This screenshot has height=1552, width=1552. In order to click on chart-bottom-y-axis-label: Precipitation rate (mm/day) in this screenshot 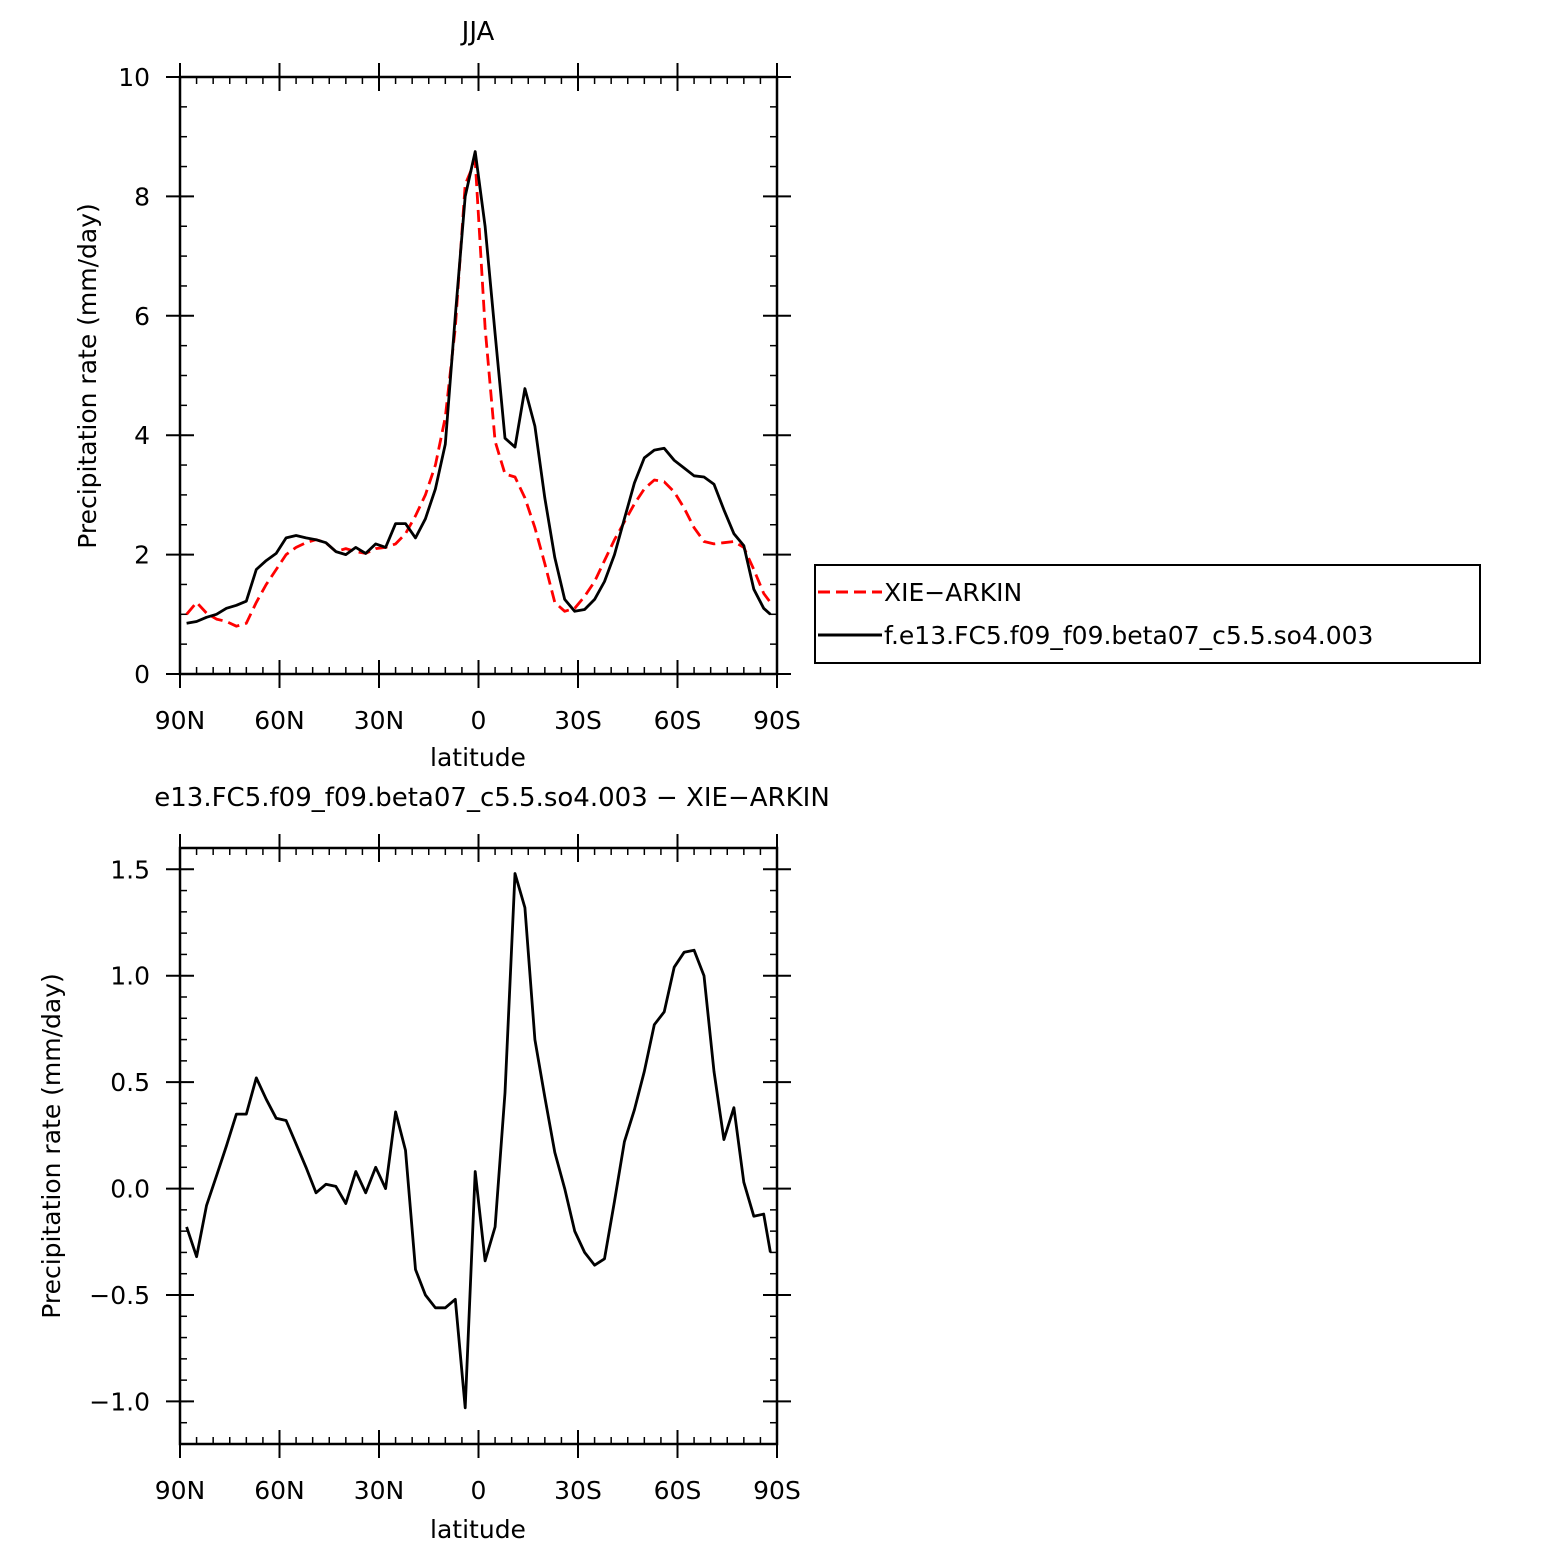, I will do `click(51, 1146)`.